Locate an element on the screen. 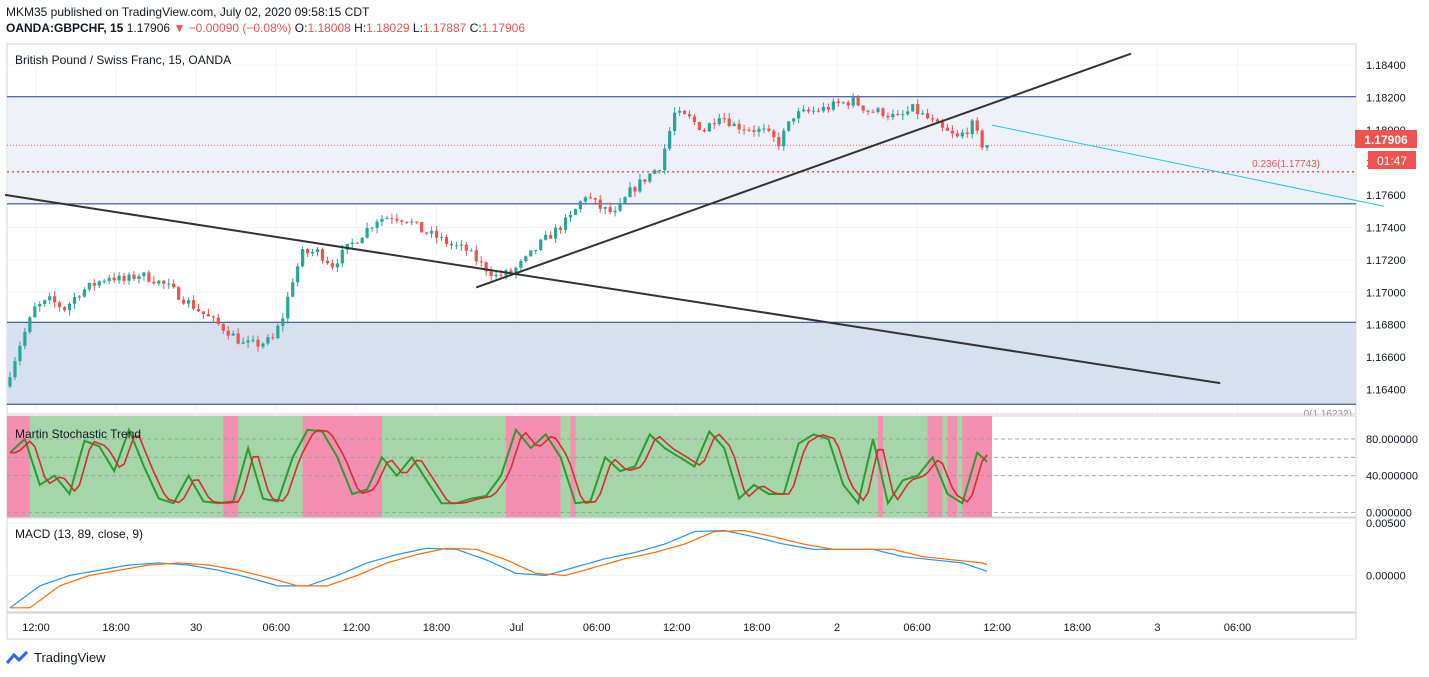 The width and height of the screenshot is (1429, 677). time-tick-label: 2 is located at coordinates (837, 628).